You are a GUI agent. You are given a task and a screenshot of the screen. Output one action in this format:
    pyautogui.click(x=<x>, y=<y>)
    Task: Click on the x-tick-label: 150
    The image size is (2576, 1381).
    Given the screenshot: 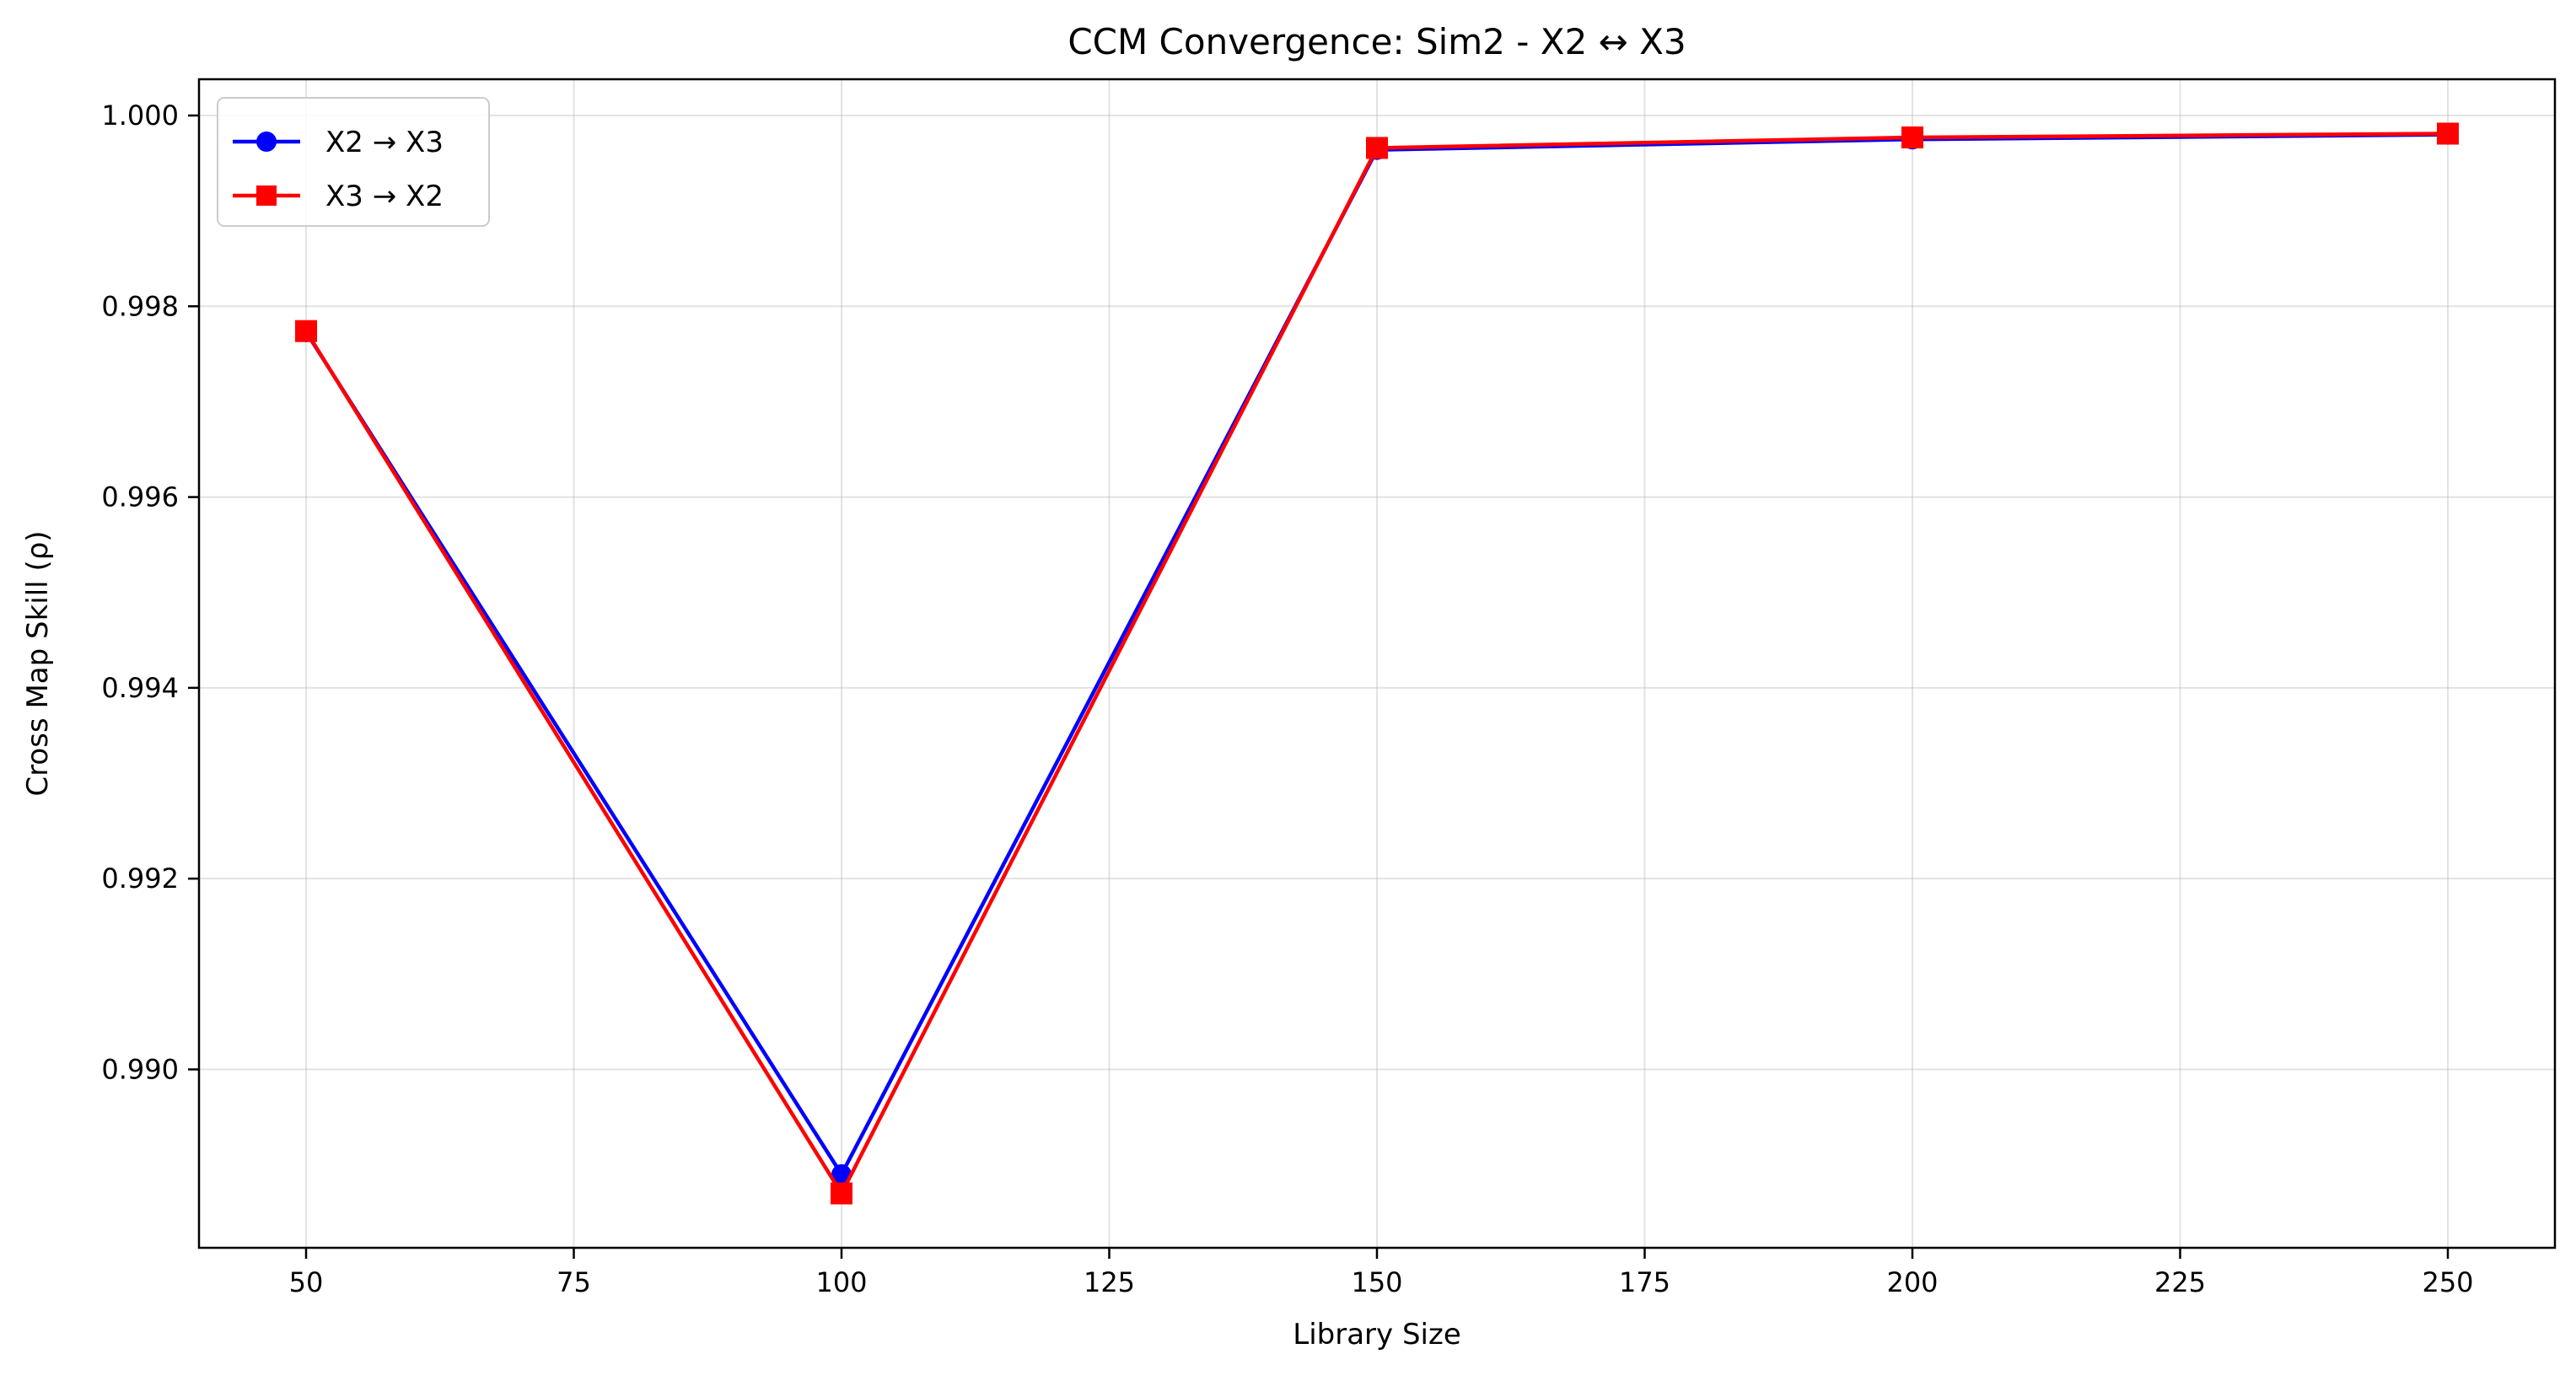 What is the action you would take?
    pyautogui.click(x=1376, y=1282)
    